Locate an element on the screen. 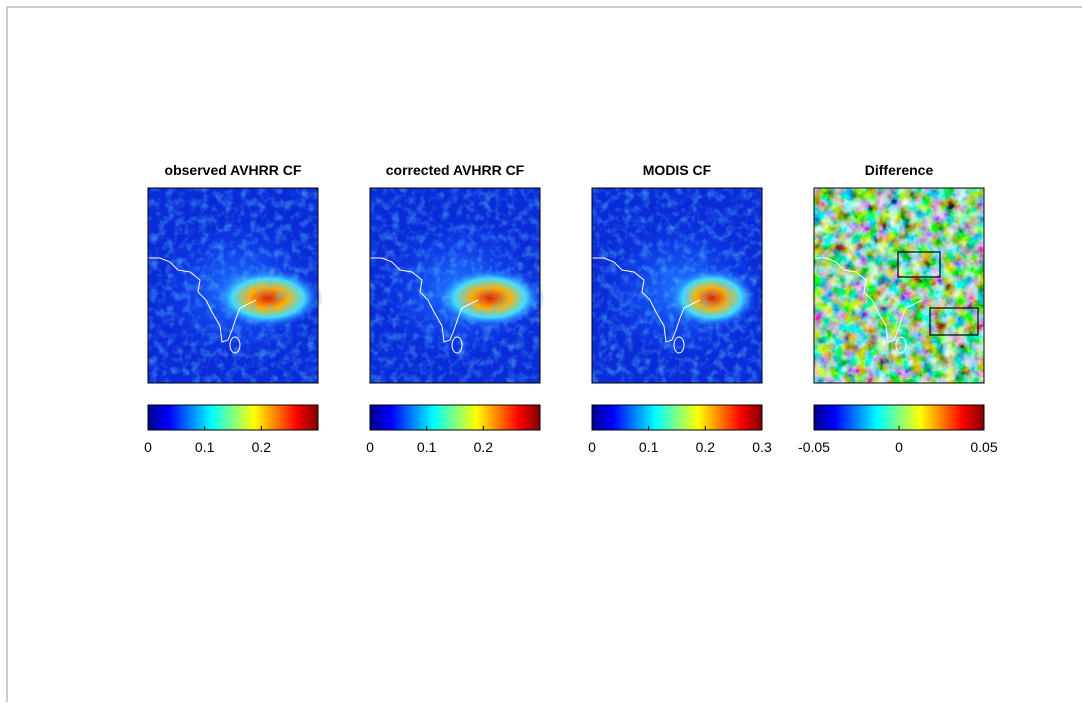 This screenshot has width=1082, height=707. panel-title: corrected AVHRR CF is located at coordinates (455, 170).